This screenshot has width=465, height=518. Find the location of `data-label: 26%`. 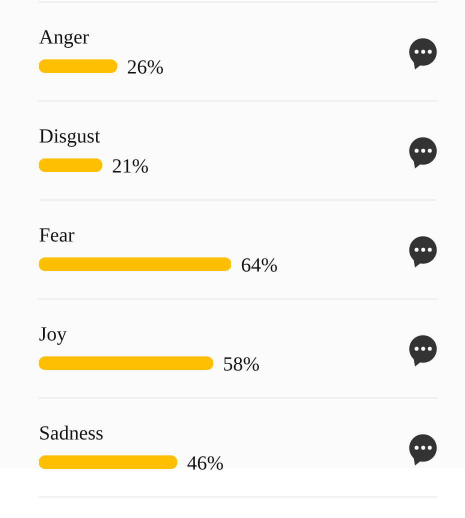

data-label: 26% is located at coordinates (145, 67).